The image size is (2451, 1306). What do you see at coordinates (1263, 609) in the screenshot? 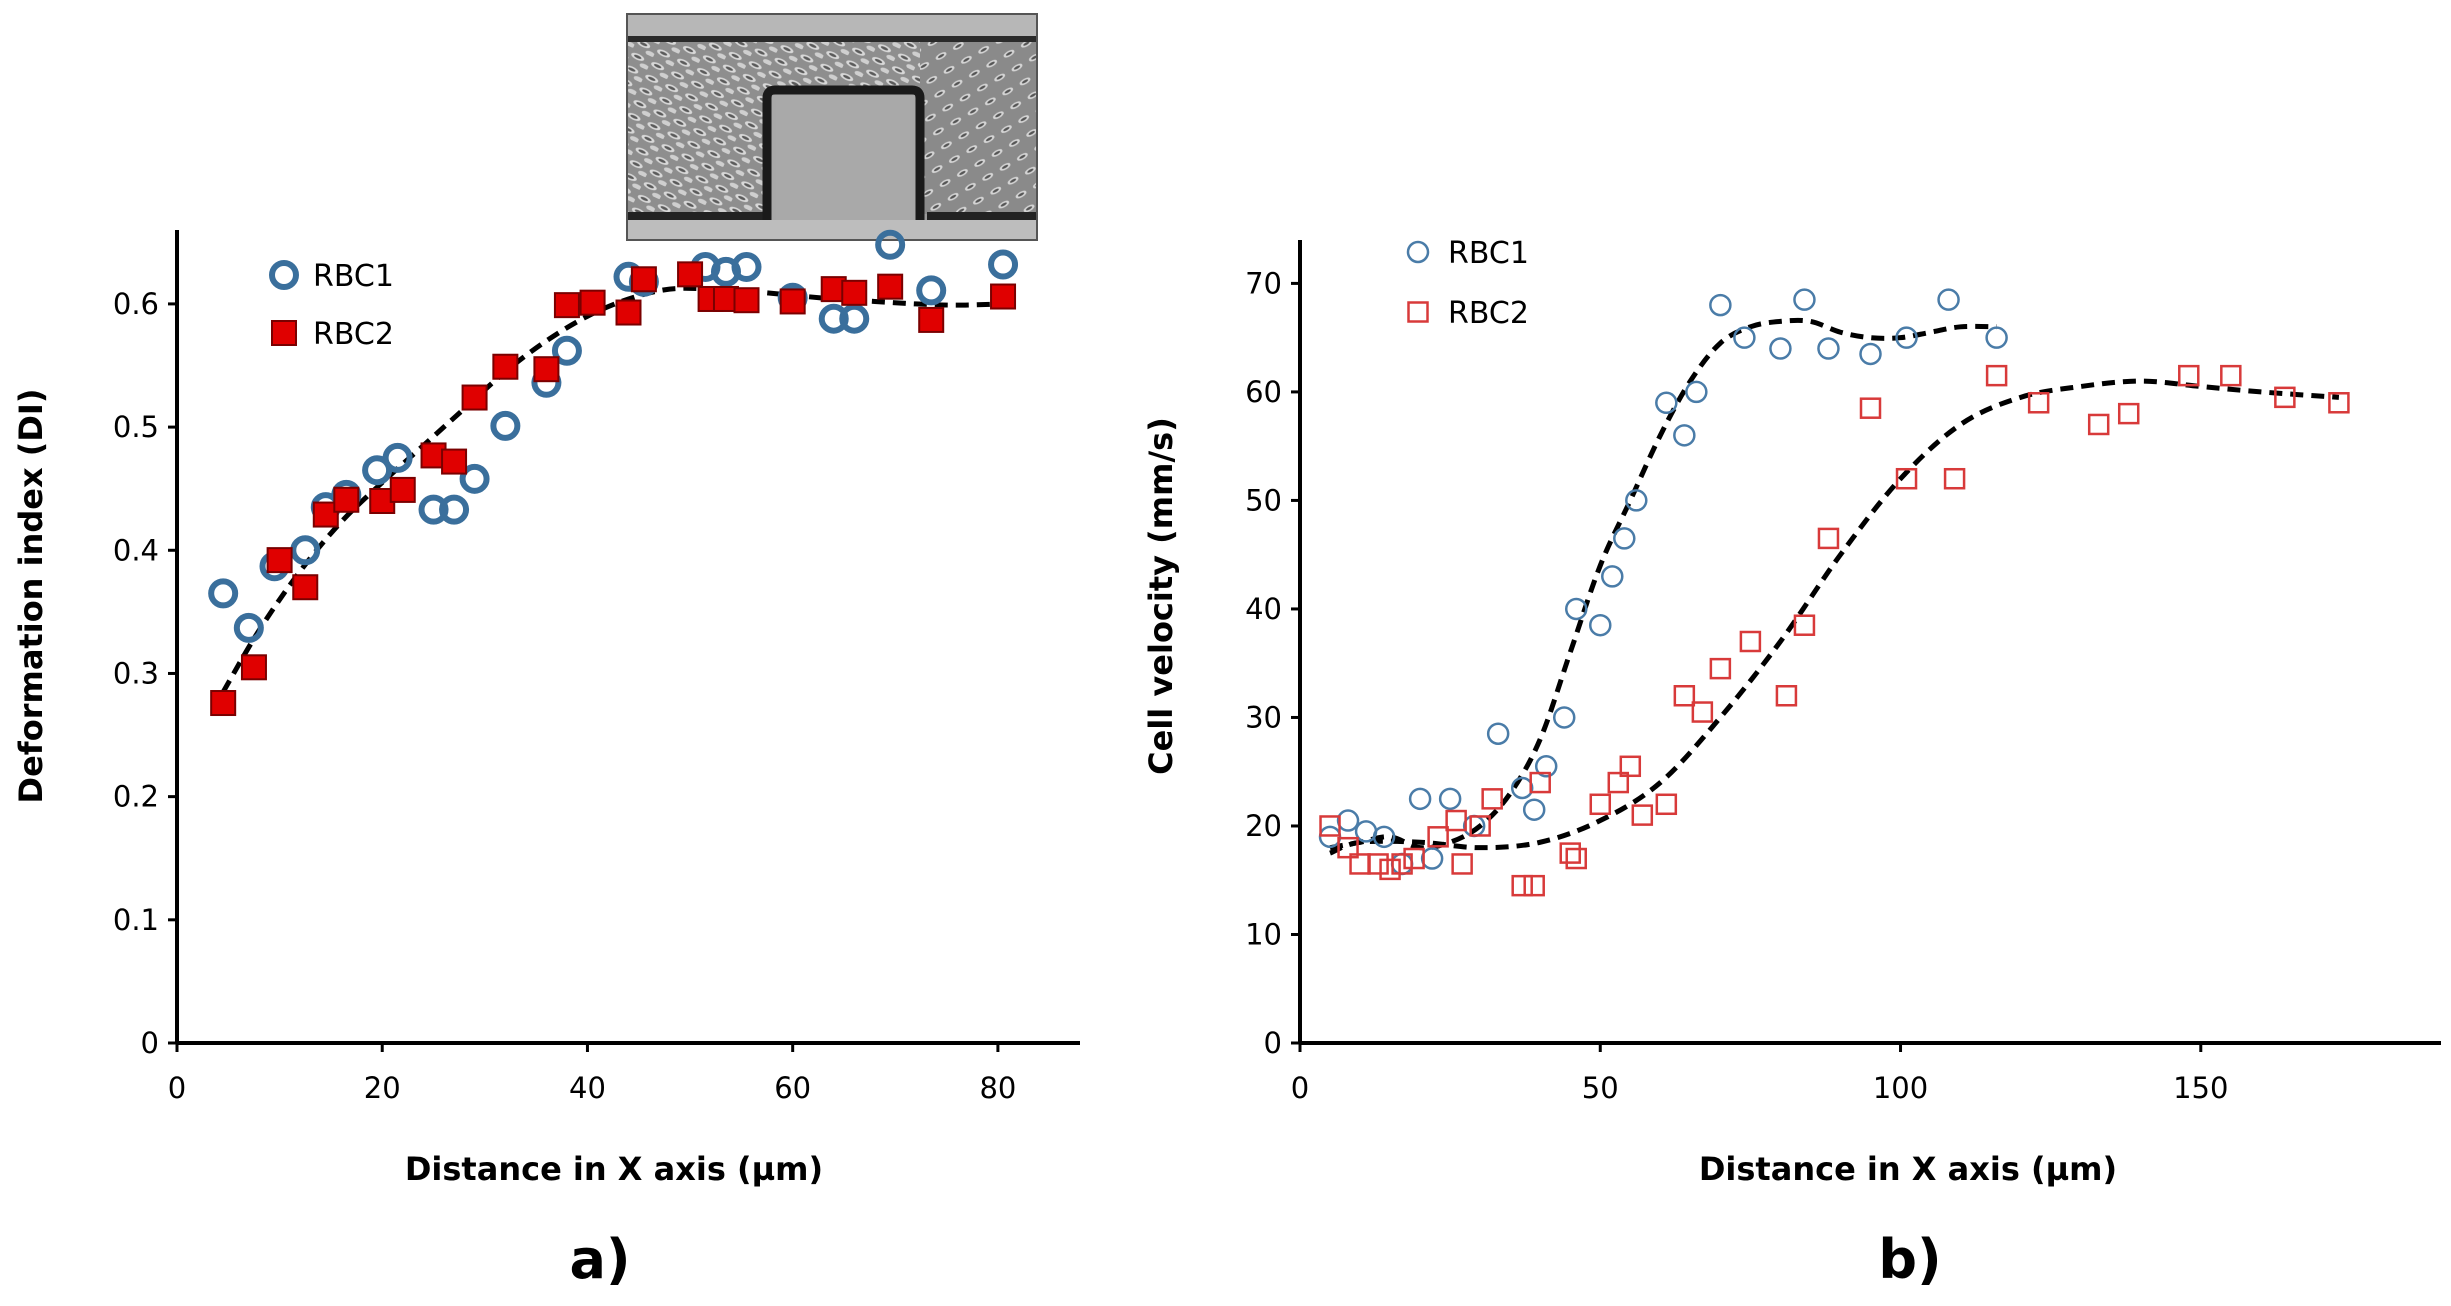
I see `y-tick-label-b: 40` at bounding box center [1263, 609].